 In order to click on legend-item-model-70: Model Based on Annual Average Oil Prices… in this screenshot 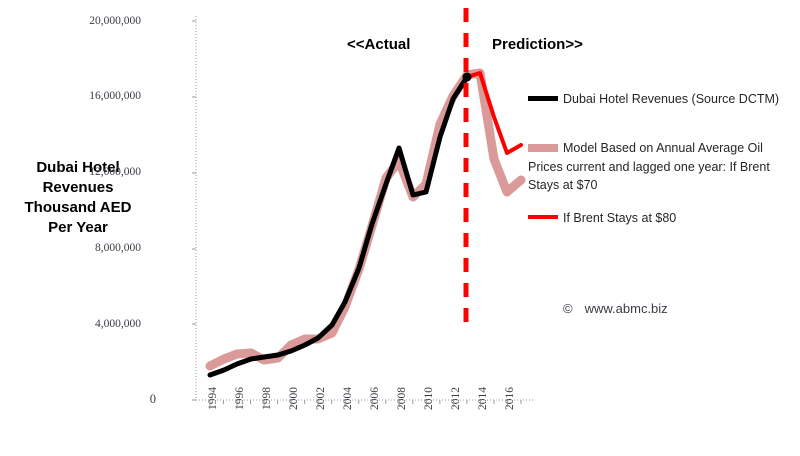, I will do `click(660, 167)`.